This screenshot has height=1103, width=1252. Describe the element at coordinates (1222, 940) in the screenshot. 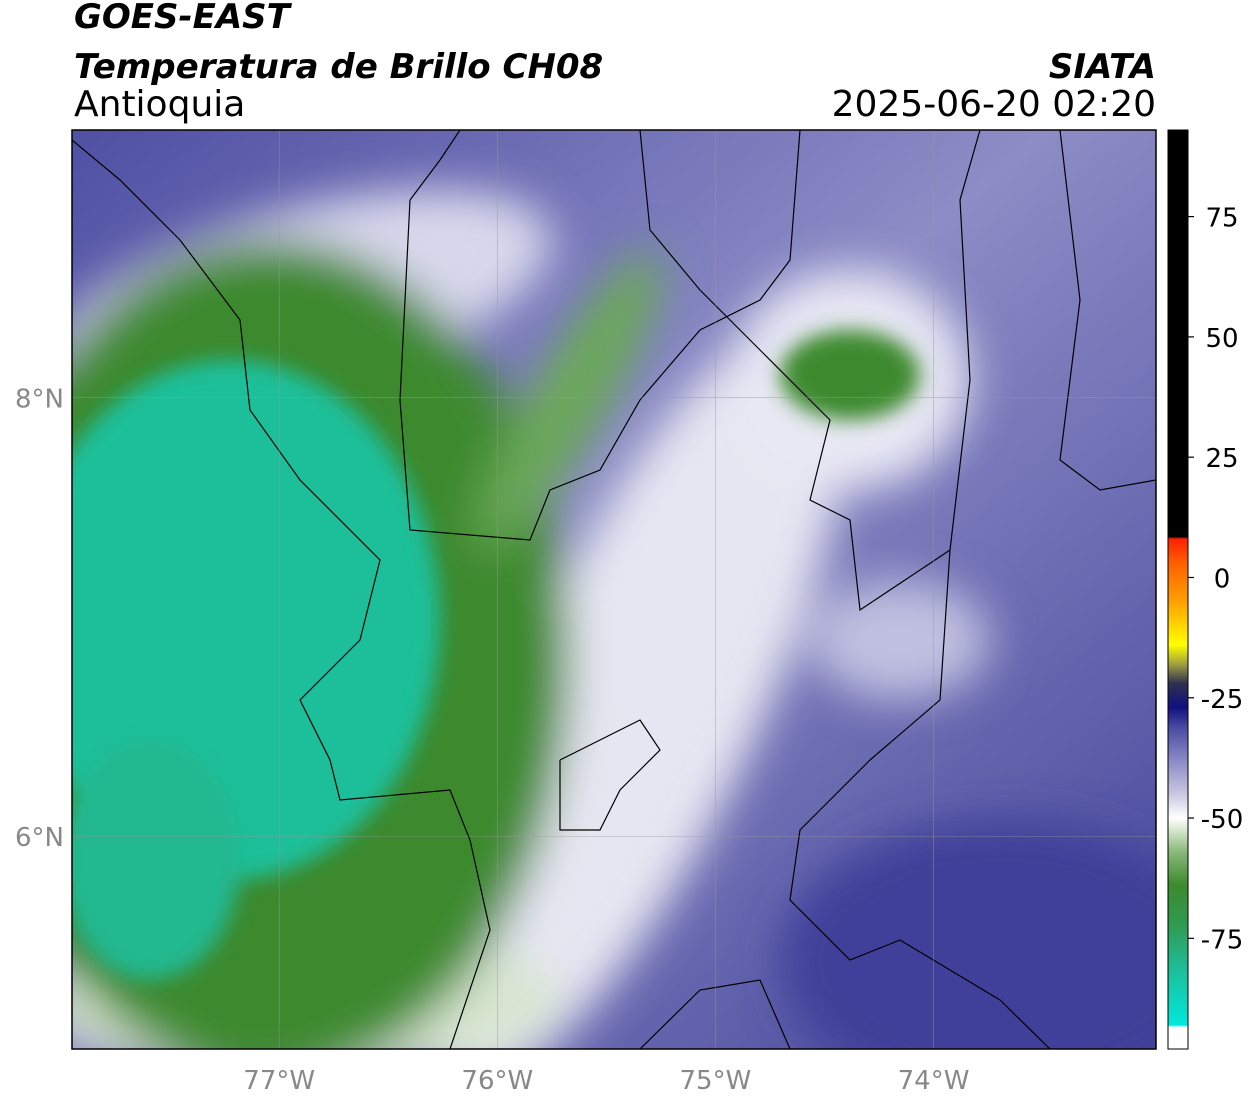

I see `colorbar-tick-label: -75` at that location.